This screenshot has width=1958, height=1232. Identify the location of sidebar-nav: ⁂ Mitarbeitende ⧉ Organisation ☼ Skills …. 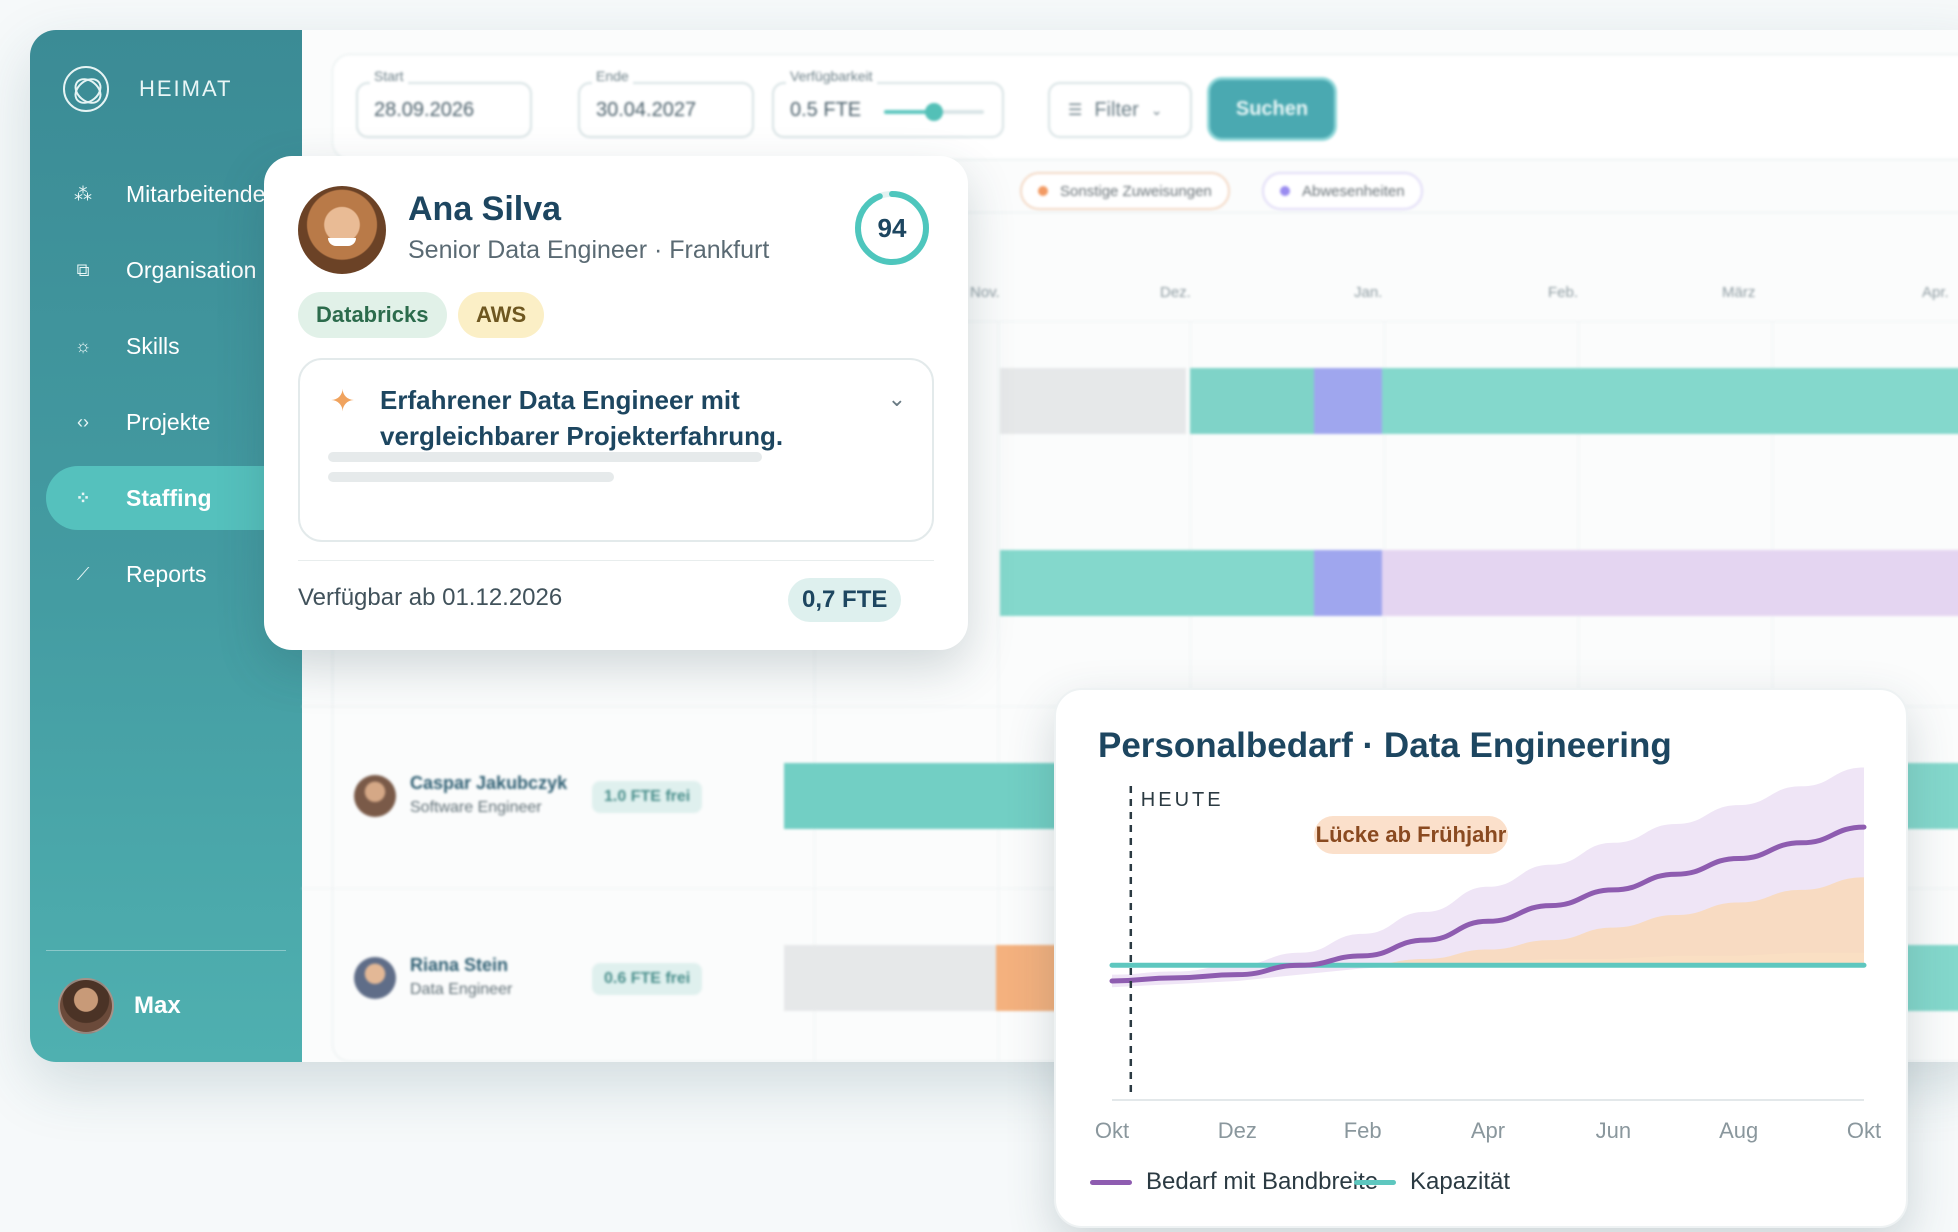
(196, 390).